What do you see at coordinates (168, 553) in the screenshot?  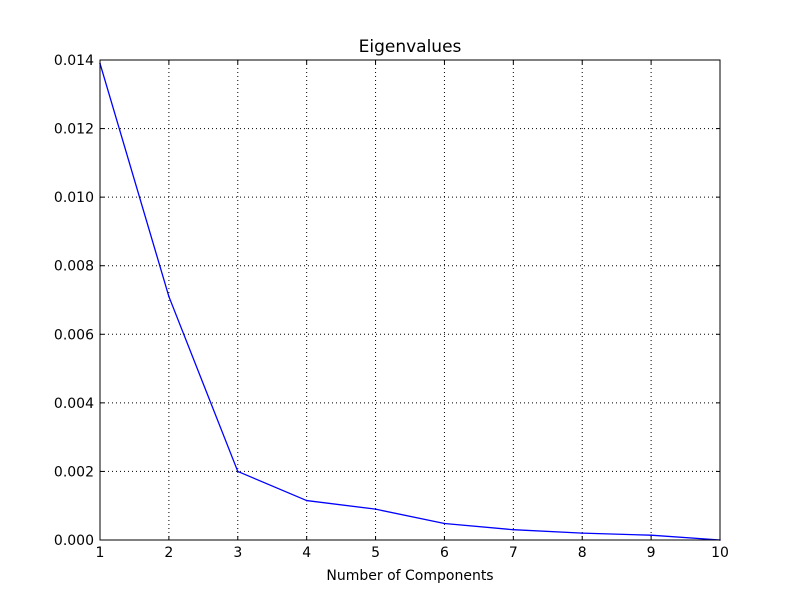 I see `x-tick-label: 2` at bounding box center [168, 553].